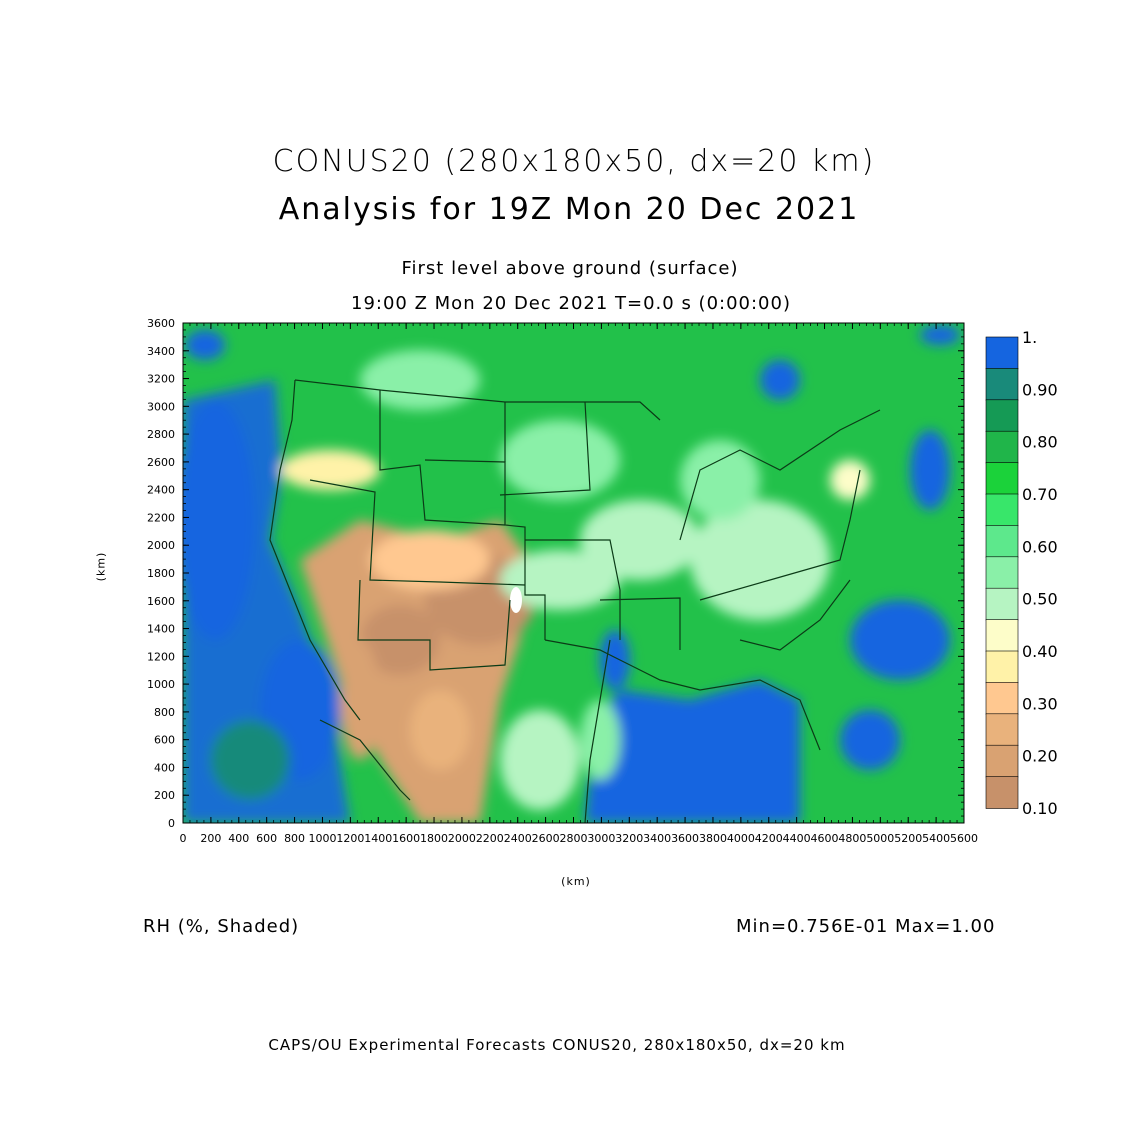 The width and height of the screenshot is (1148, 1148). I want to click on y-tick-label: 1400, so click(161, 629).